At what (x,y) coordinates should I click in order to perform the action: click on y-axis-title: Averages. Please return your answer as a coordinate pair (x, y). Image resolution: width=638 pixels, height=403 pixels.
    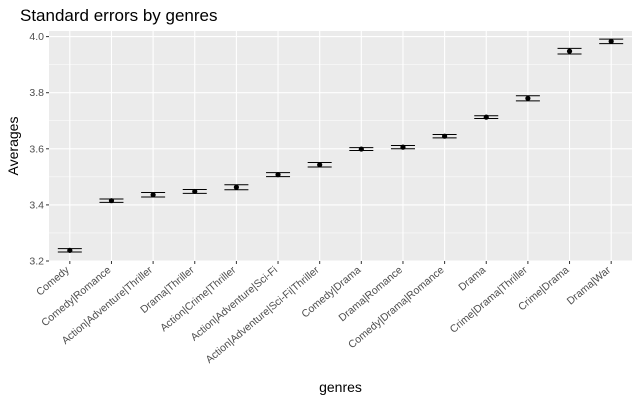
    Looking at the image, I should click on (13, 146).